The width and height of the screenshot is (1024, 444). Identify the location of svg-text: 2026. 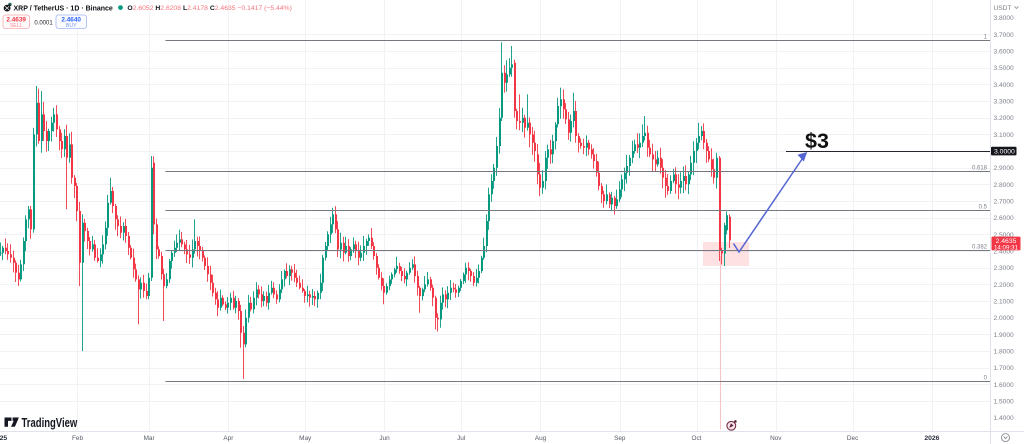
(931, 438).